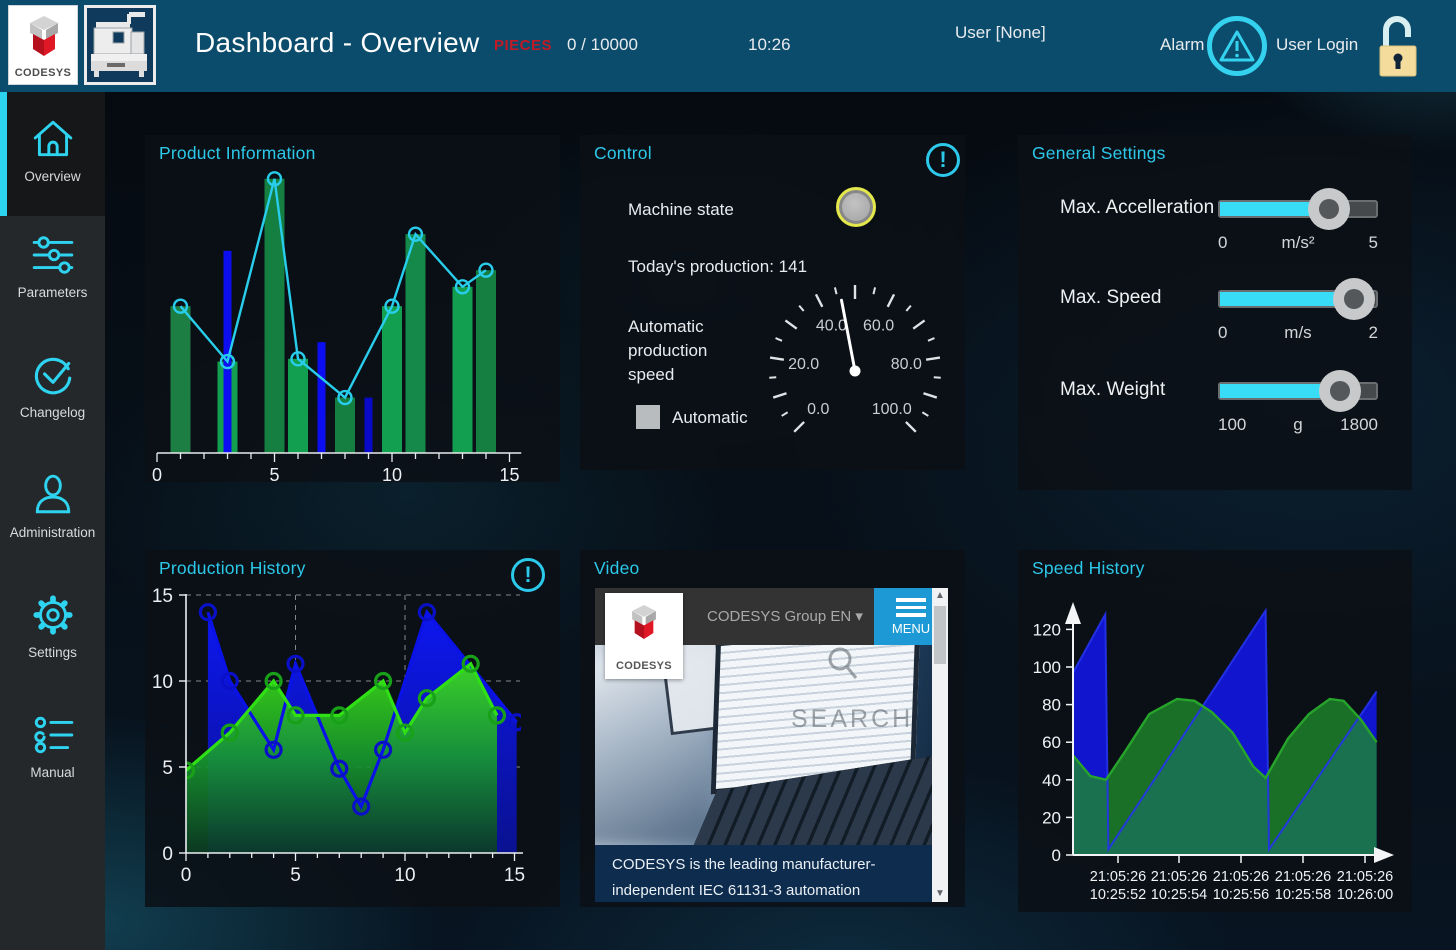 This screenshot has height=950, width=1456. I want to click on svg-text: 60.0, so click(878, 326).